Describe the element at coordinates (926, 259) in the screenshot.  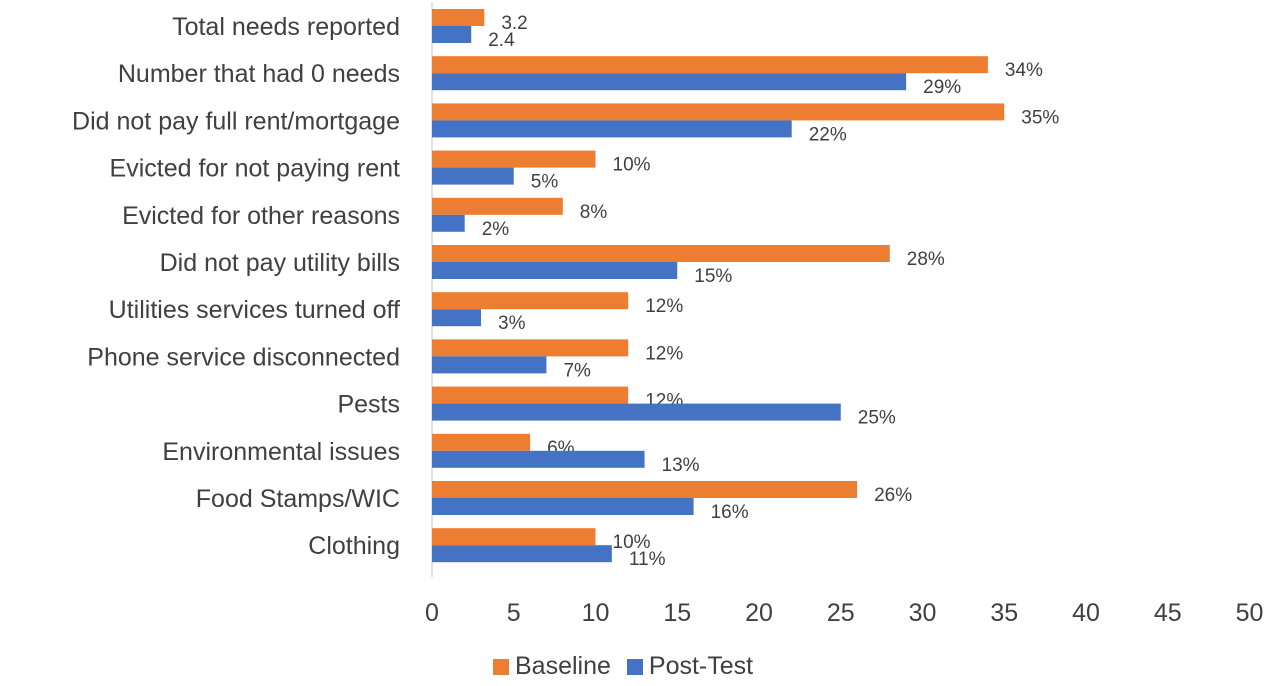
I see `data-label-baseline: 28%` at that location.